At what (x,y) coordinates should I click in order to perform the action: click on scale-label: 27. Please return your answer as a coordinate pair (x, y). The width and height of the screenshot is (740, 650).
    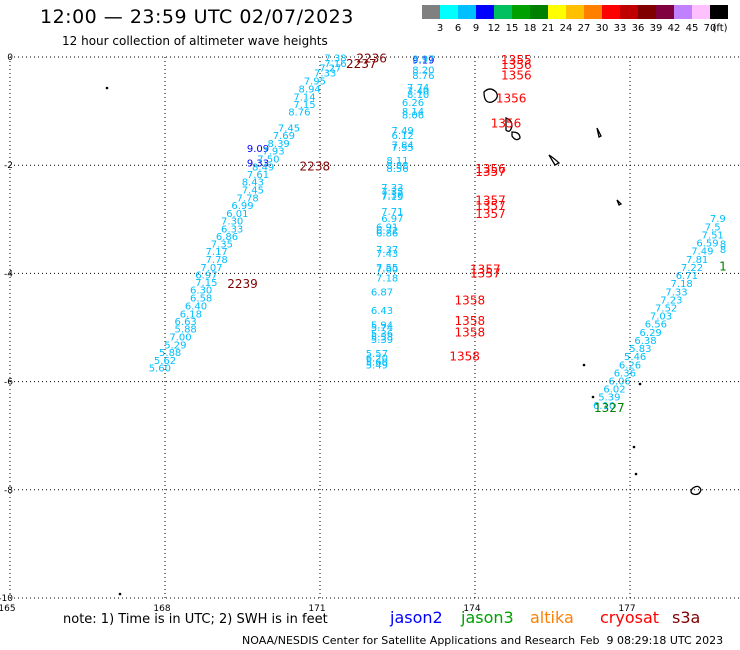
    Looking at the image, I should click on (584, 28).